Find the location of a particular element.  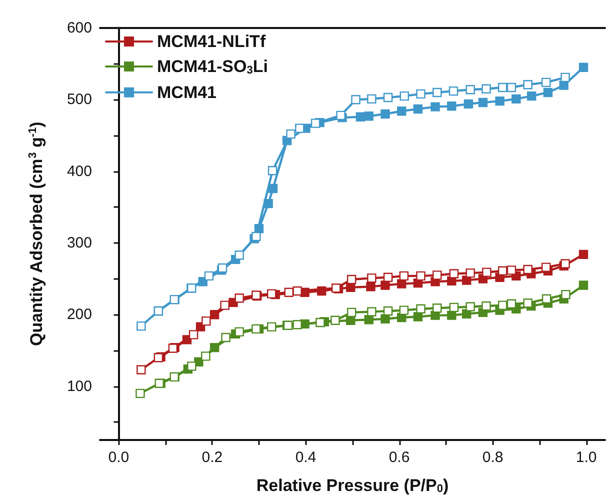

legend-label: MCM41-SO3Li is located at coordinates (212, 66).